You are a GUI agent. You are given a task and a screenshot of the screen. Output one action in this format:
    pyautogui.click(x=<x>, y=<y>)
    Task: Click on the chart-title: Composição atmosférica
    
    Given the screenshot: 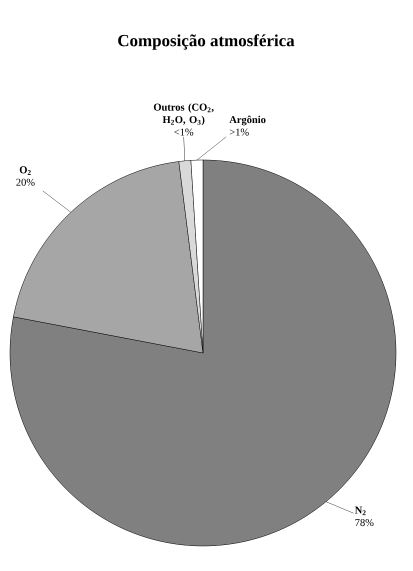 What is the action you would take?
    pyautogui.click(x=206, y=42)
    